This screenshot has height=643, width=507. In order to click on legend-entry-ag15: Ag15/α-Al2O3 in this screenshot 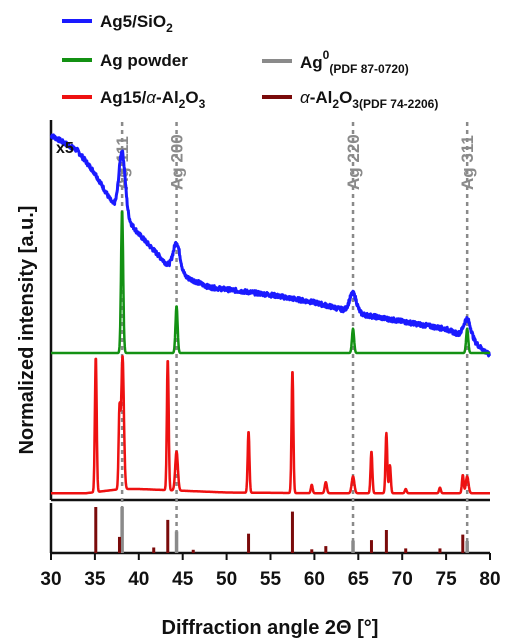, I will do `click(134, 99)`.